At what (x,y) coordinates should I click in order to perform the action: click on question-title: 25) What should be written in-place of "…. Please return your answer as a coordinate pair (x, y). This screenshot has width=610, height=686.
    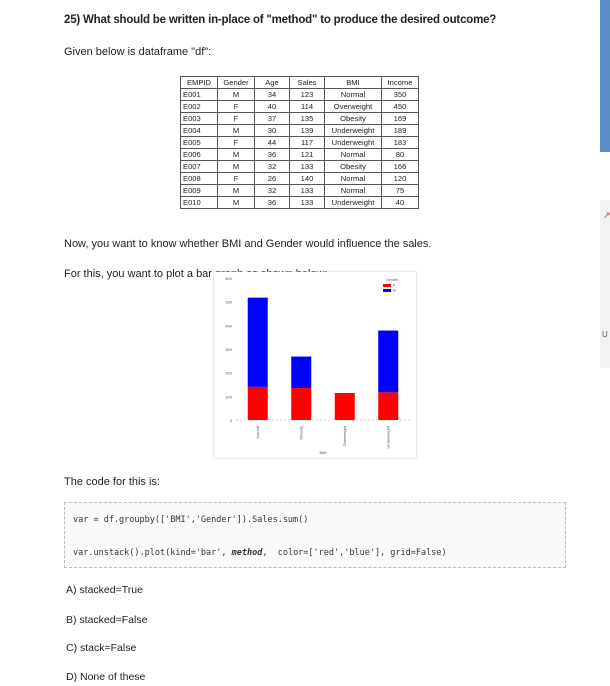
    Looking at the image, I should click on (280, 20).